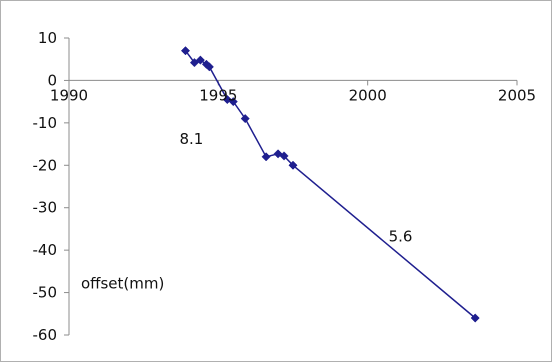 The width and height of the screenshot is (552, 363). Describe the element at coordinates (192, 139) in the screenshot. I see `annotation-label: 8.1` at that location.